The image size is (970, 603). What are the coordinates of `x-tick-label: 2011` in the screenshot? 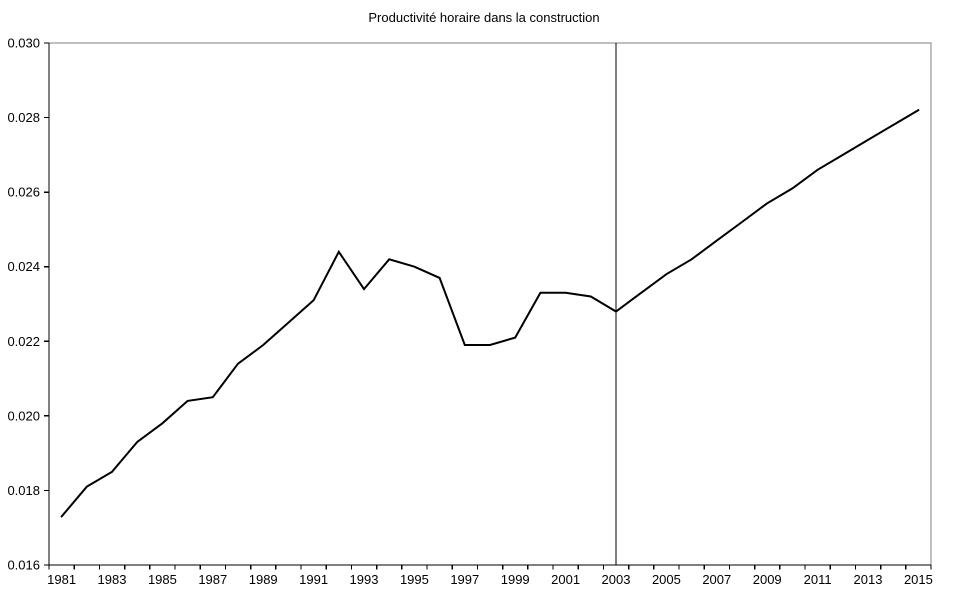 It's located at (818, 579).